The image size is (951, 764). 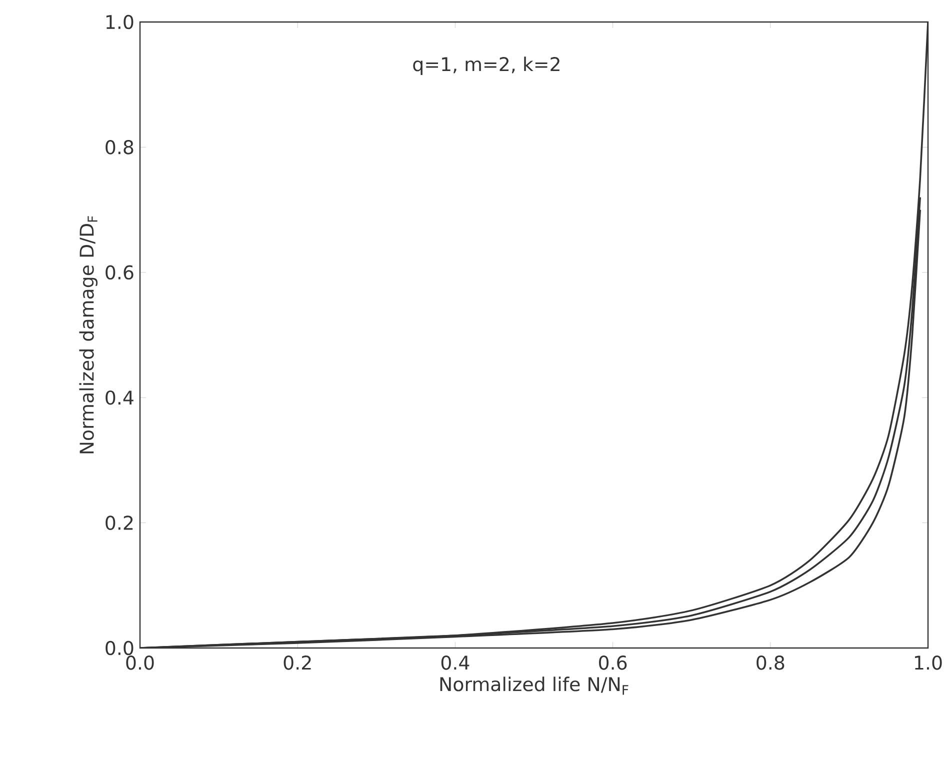 I want to click on y-tick-label: 0.2, so click(x=119, y=523).